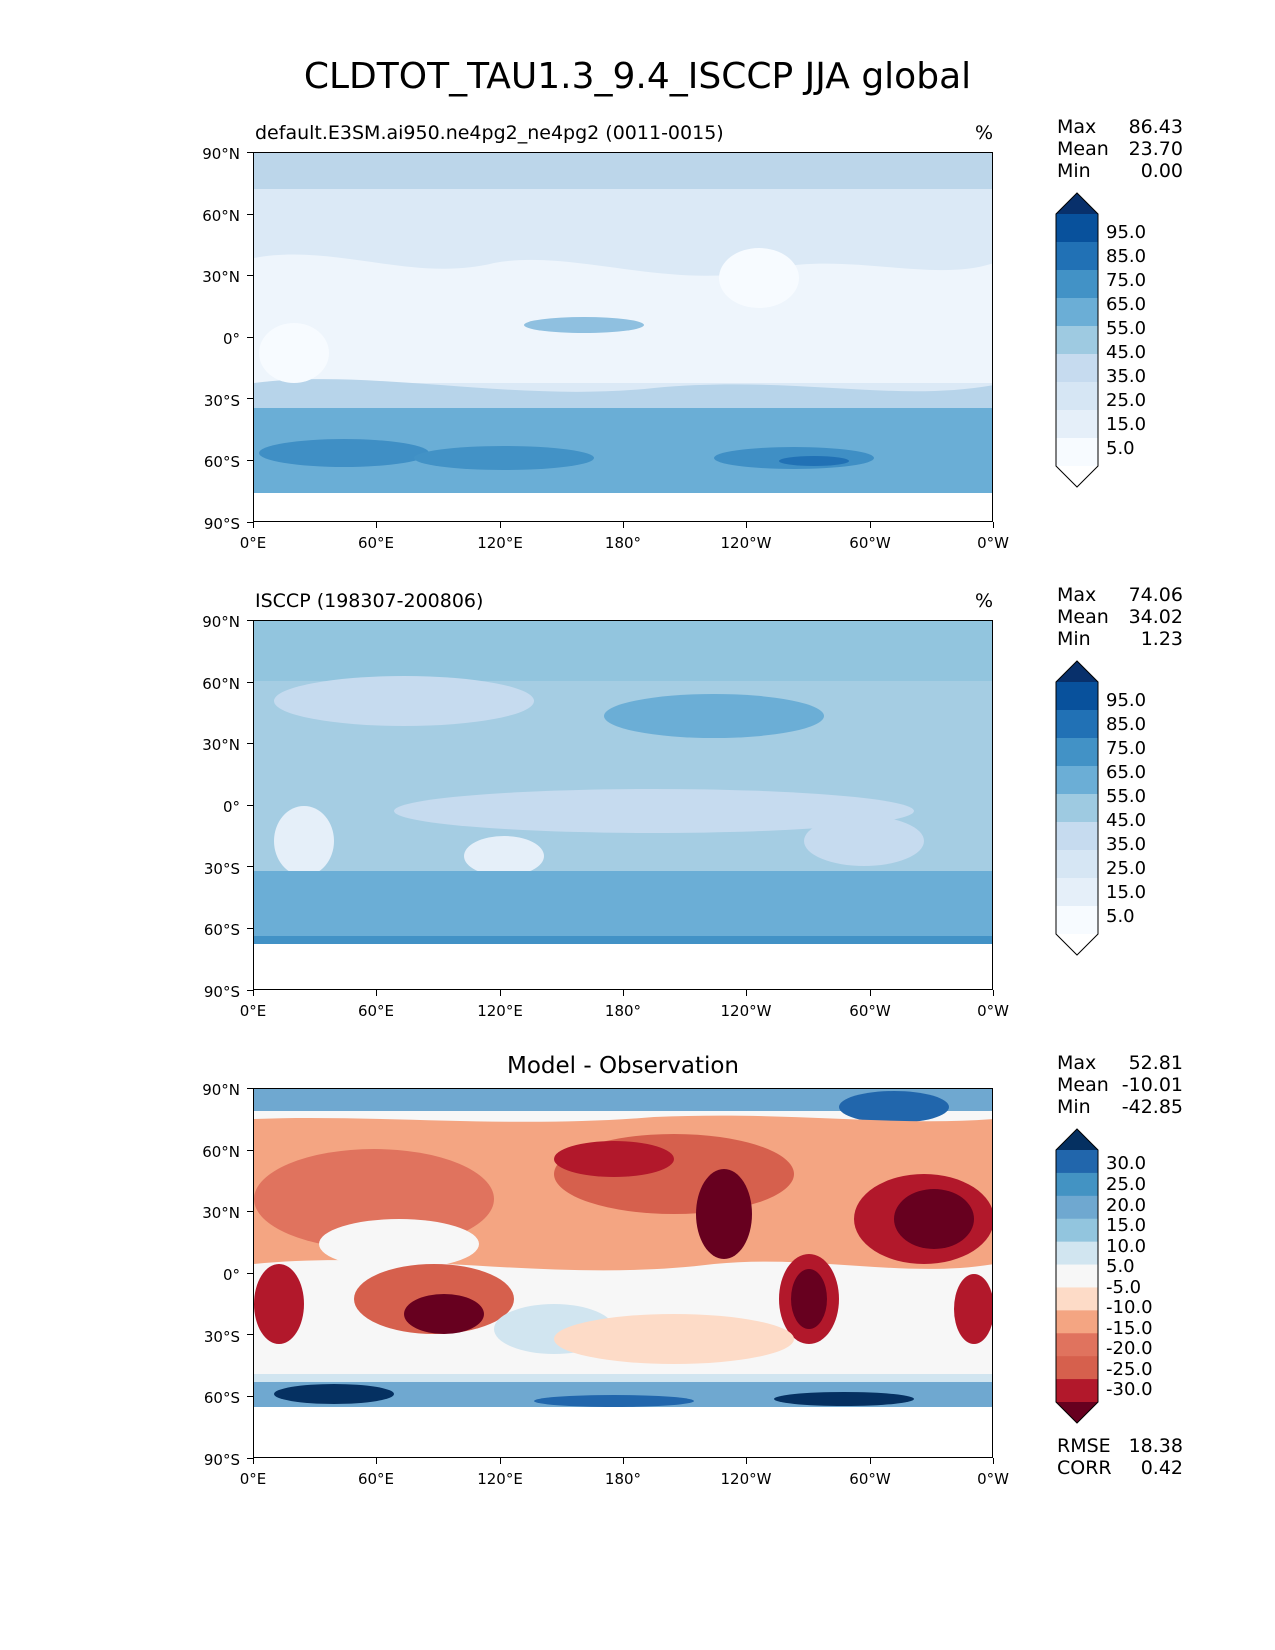 This screenshot has height=1650, width=1275. I want to click on panel-3-rmse: RMSE 18.38, so click(1120, 1446).